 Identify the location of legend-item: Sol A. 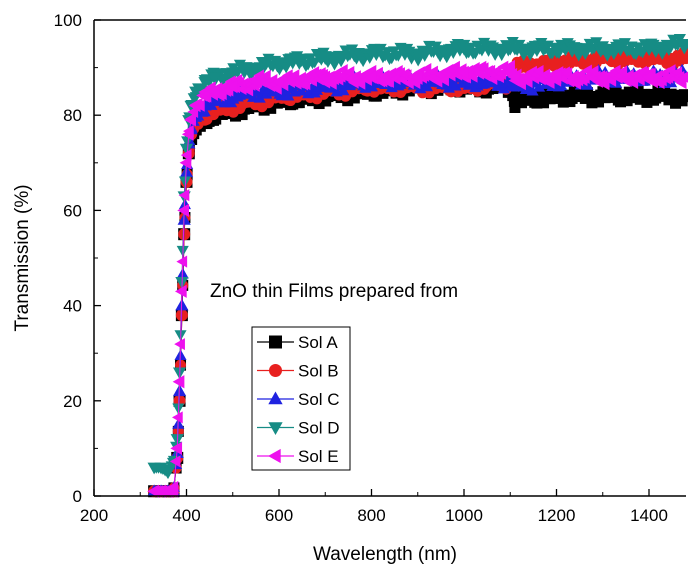
(297, 342).